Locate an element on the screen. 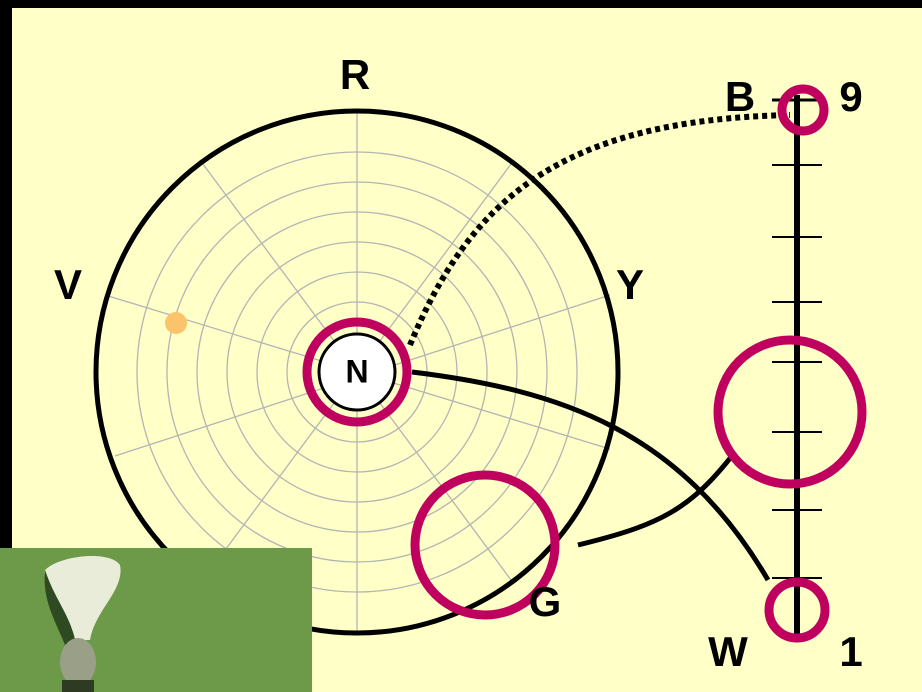  dotted-link is located at coordinates (599, 229).